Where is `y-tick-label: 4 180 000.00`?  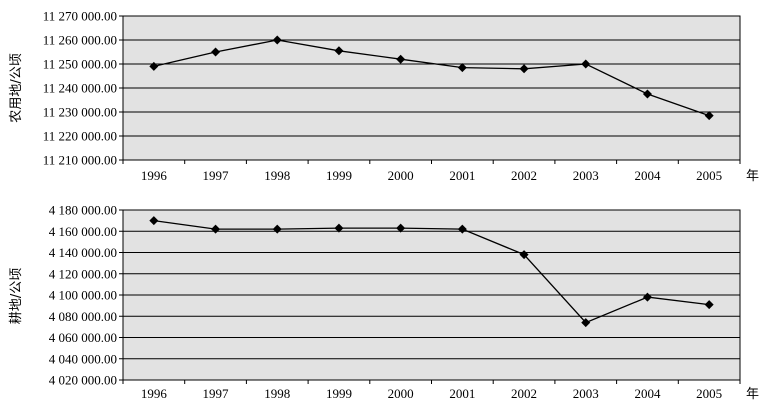 y-tick-label: 4 180 000.00 is located at coordinates (83, 210).